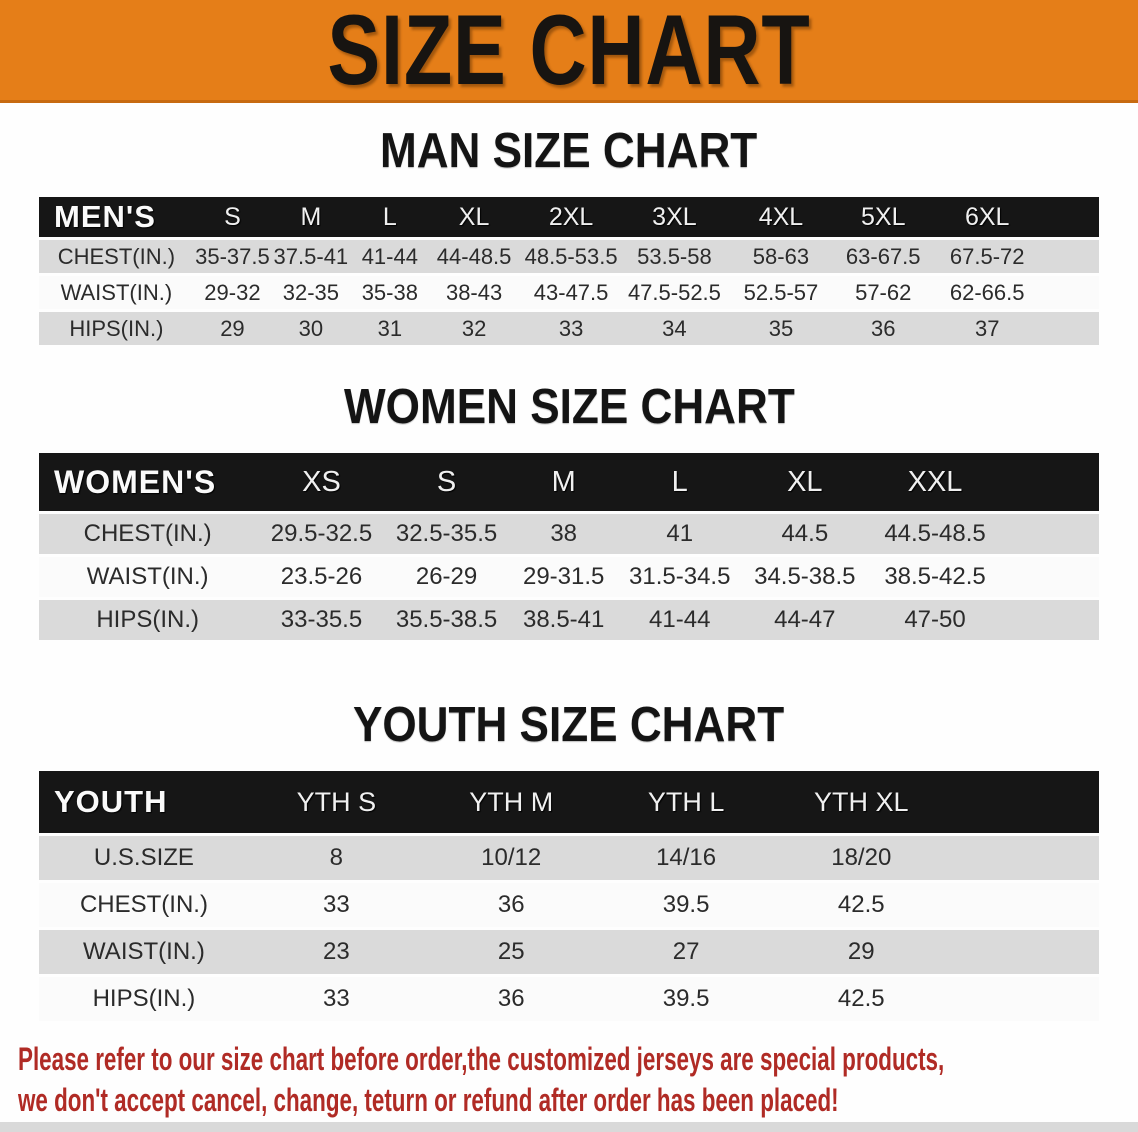 The width and height of the screenshot is (1138, 1132). What do you see at coordinates (679, 577) in the screenshot?
I see `size-value: 31.5-34.5` at bounding box center [679, 577].